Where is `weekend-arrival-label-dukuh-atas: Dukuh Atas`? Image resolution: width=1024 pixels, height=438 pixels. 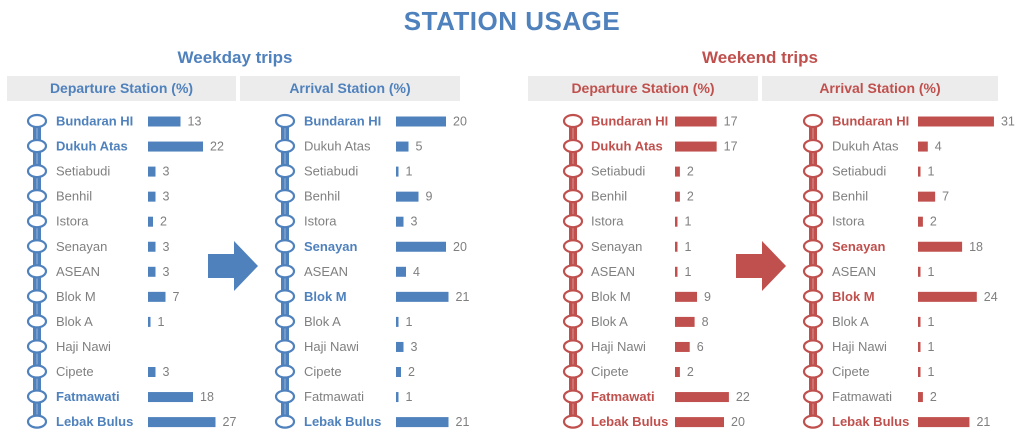 weekend-arrival-label-dukuh-atas: Dukuh Atas is located at coordinates (865, 146).